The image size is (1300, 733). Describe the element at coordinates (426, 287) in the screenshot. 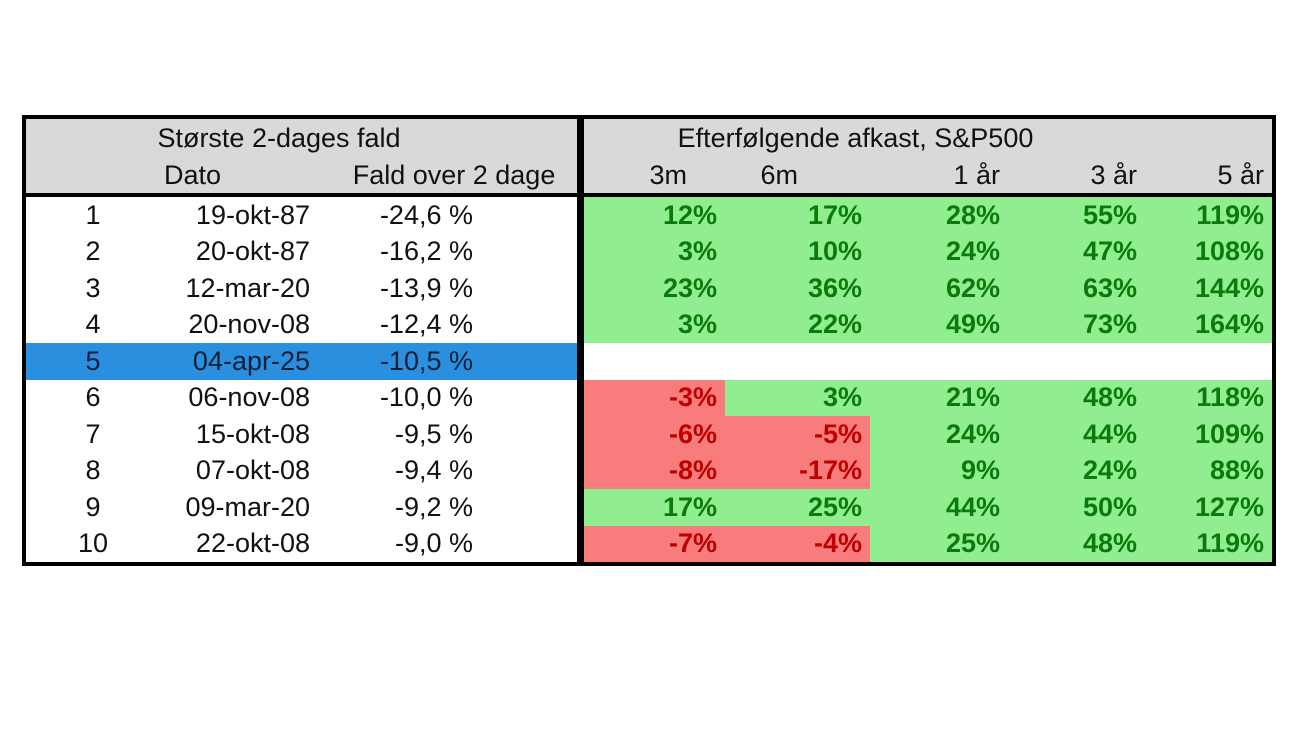

I see `fall-cell: -13,9 %` at that location.